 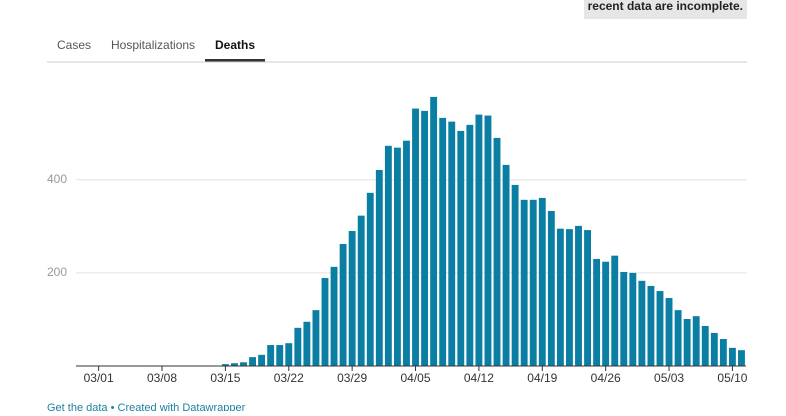 I want to click on x-tick-label: 04/05, so click(x=416, y=378).